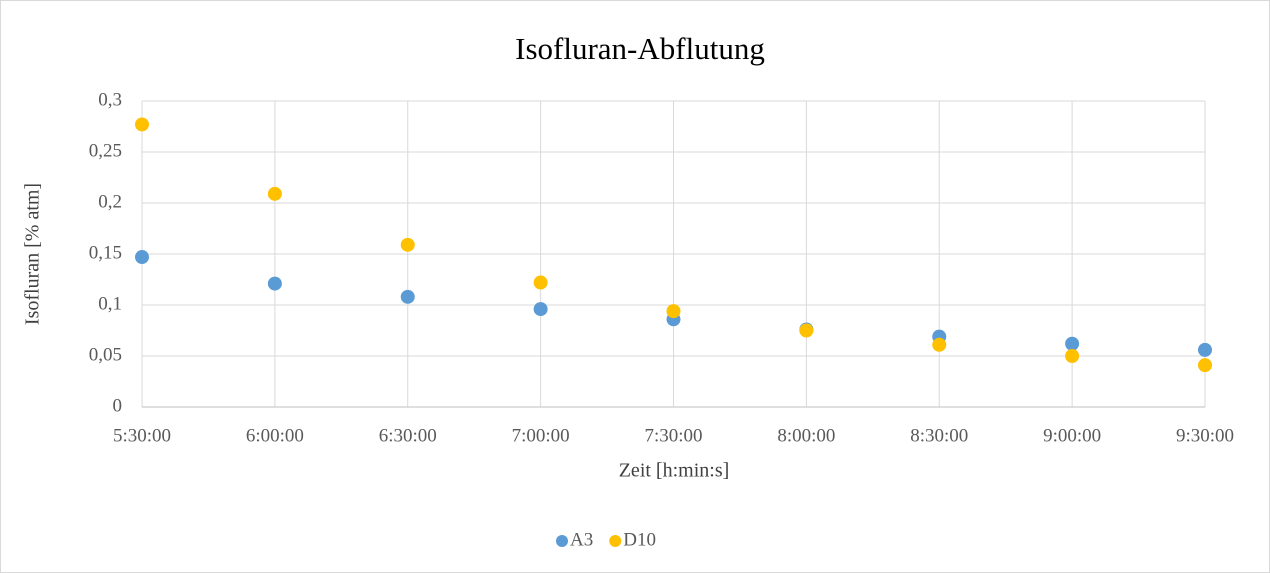  I want to click on x-tick-label: 8:00:00, so click(806, 435).